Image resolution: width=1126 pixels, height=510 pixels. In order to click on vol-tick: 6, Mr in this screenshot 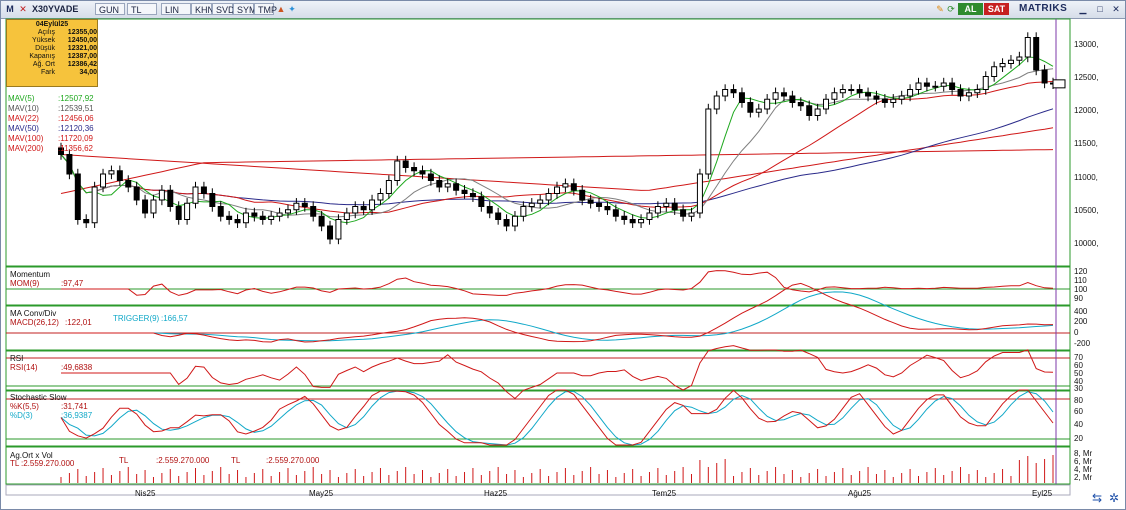, I will do `click(1083, 461)`.